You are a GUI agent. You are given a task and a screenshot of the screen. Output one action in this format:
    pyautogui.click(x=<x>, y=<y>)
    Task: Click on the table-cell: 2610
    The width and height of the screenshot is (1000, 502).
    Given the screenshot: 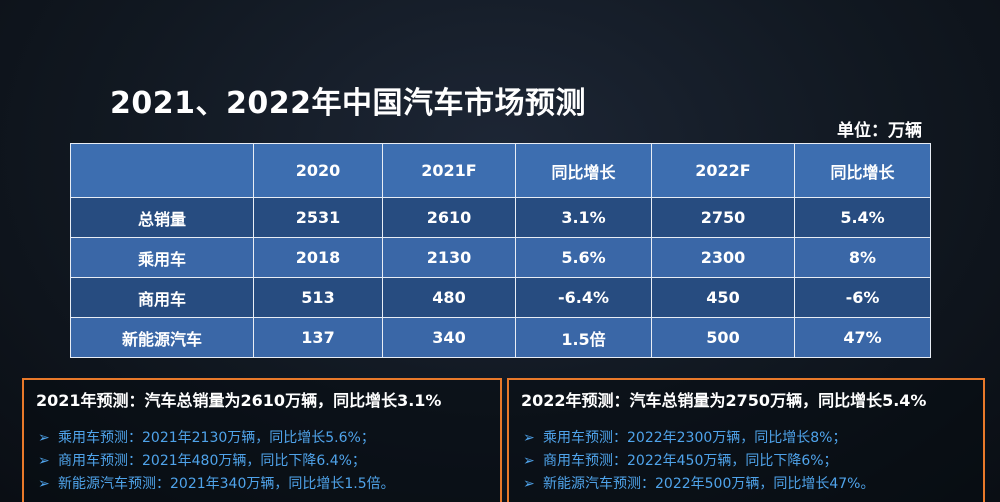 What is the action you would take?
    pyautogui.click(x=449, y=217)
    